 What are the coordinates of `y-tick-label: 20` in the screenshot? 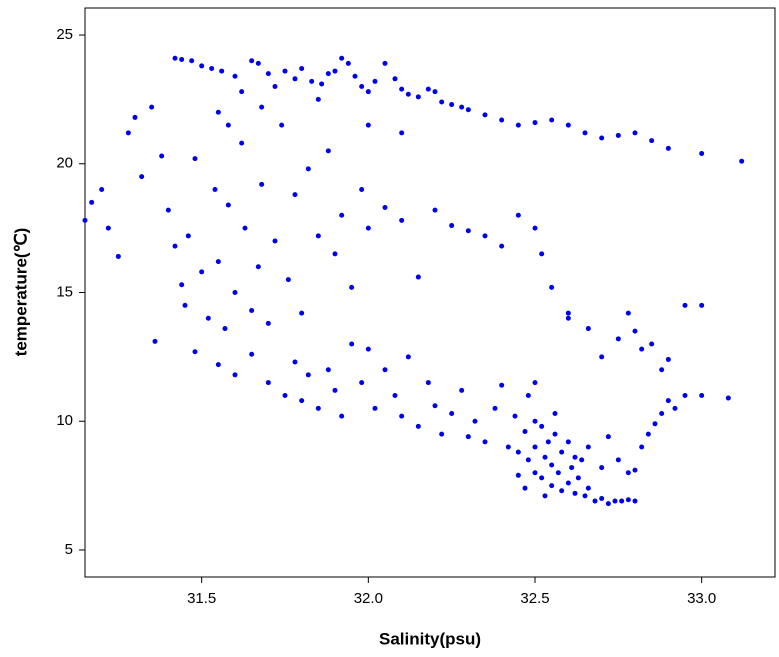 It's located at (64, 163).